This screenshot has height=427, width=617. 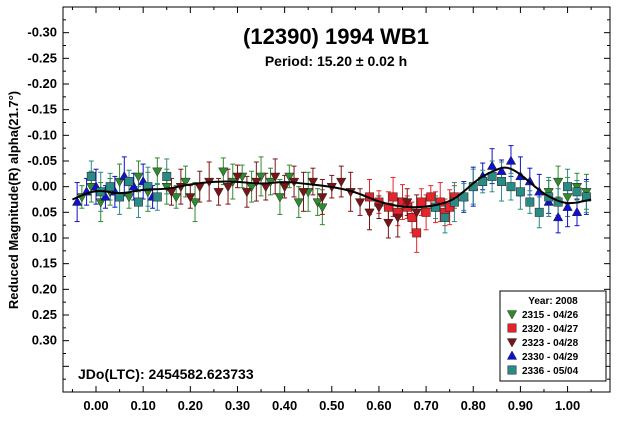 What do you see at coordinates (42, 32) in the screenshot?
I see `y-tick-label: -0.30` at bounding box center [42, 32].